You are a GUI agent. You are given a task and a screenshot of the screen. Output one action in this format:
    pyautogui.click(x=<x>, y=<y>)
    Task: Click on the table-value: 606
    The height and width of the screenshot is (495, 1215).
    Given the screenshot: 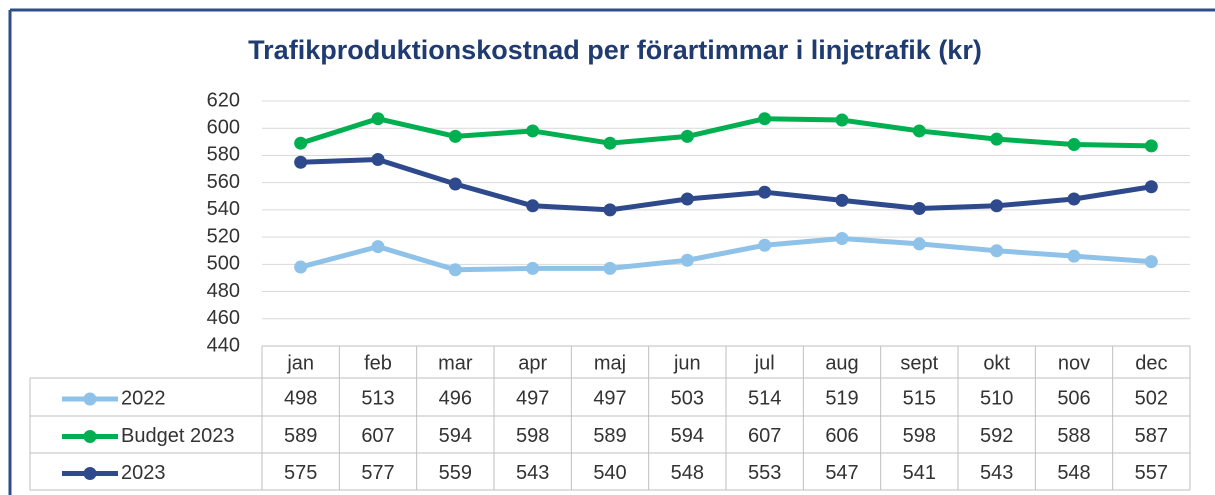 What is the action you would take?
    pyautogui.click(x=841, y=436)
    